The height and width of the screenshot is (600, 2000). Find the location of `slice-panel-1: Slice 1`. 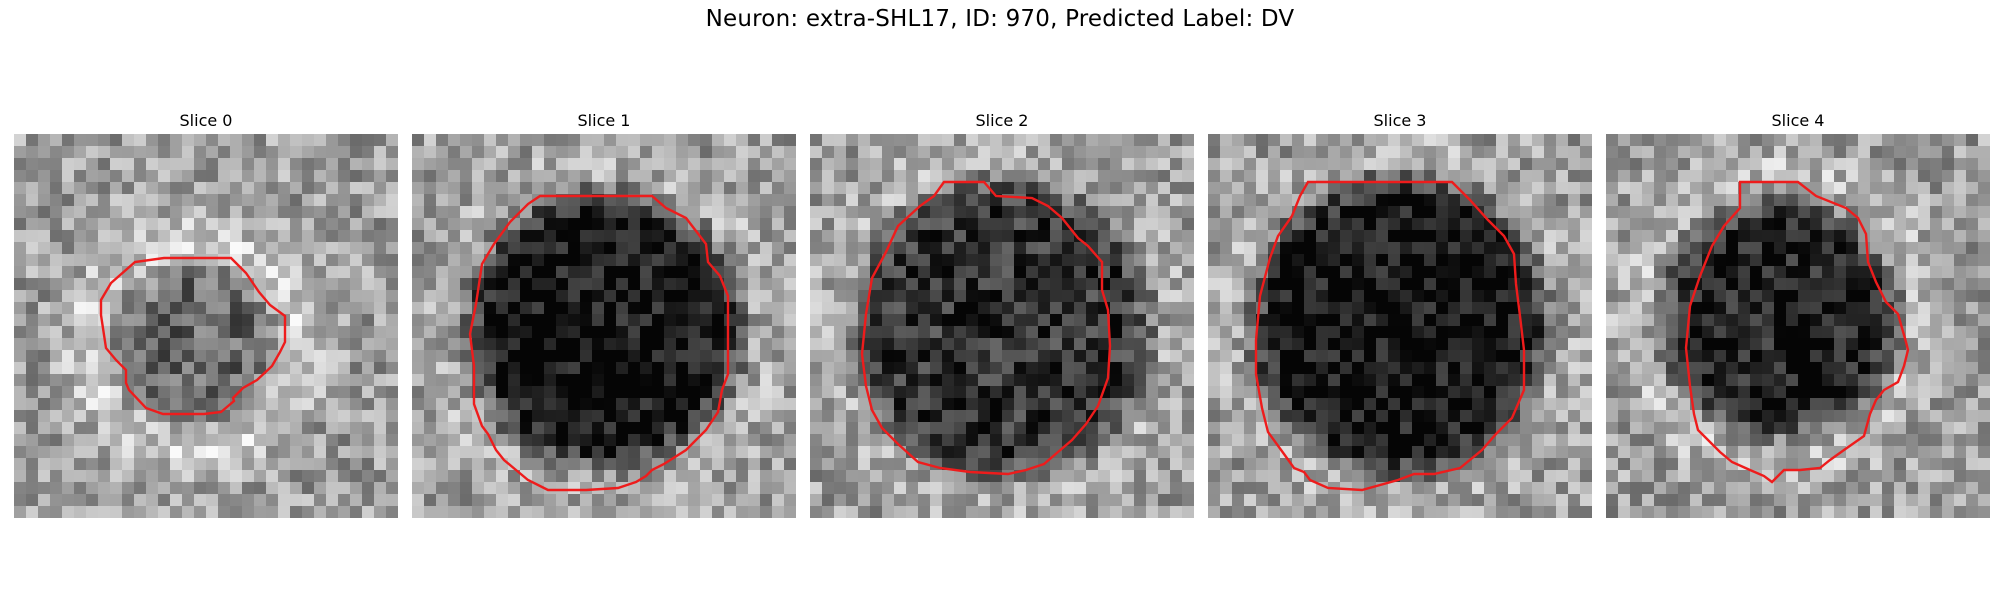

slice-panel-1: Slice 1 is located at coordinates (604, 313).